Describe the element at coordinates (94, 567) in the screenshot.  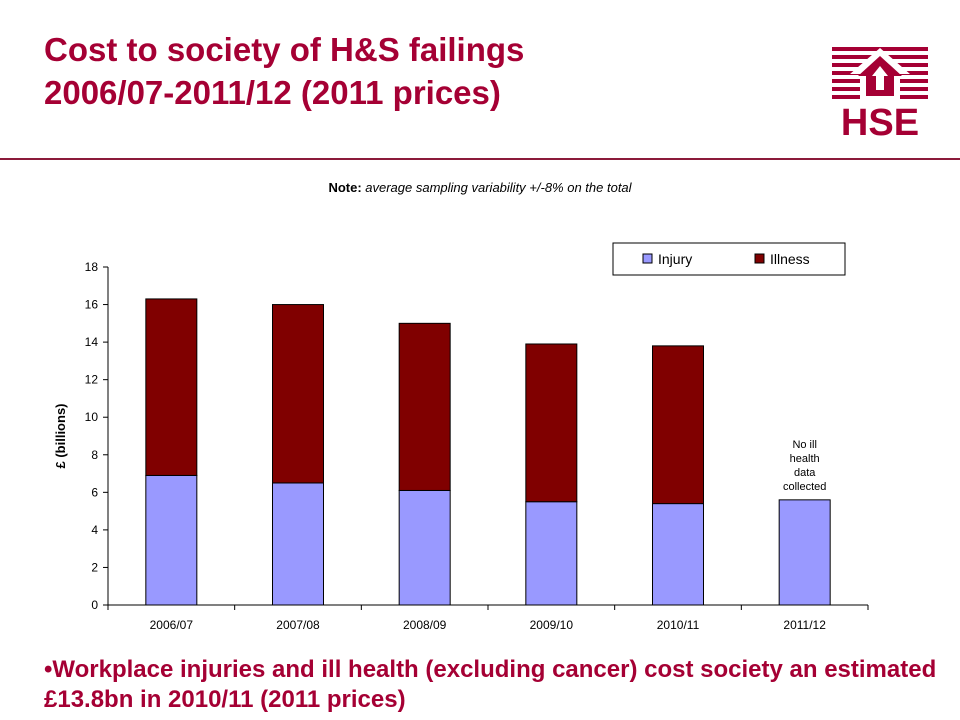
I see `y-tick-label: 2` at that location.